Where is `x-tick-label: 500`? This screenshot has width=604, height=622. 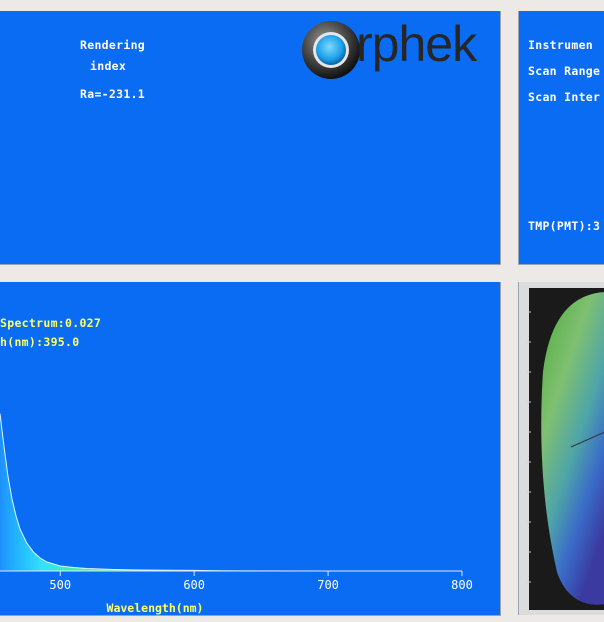
x-tick-label: 500 is located at coordinates (60, 585).